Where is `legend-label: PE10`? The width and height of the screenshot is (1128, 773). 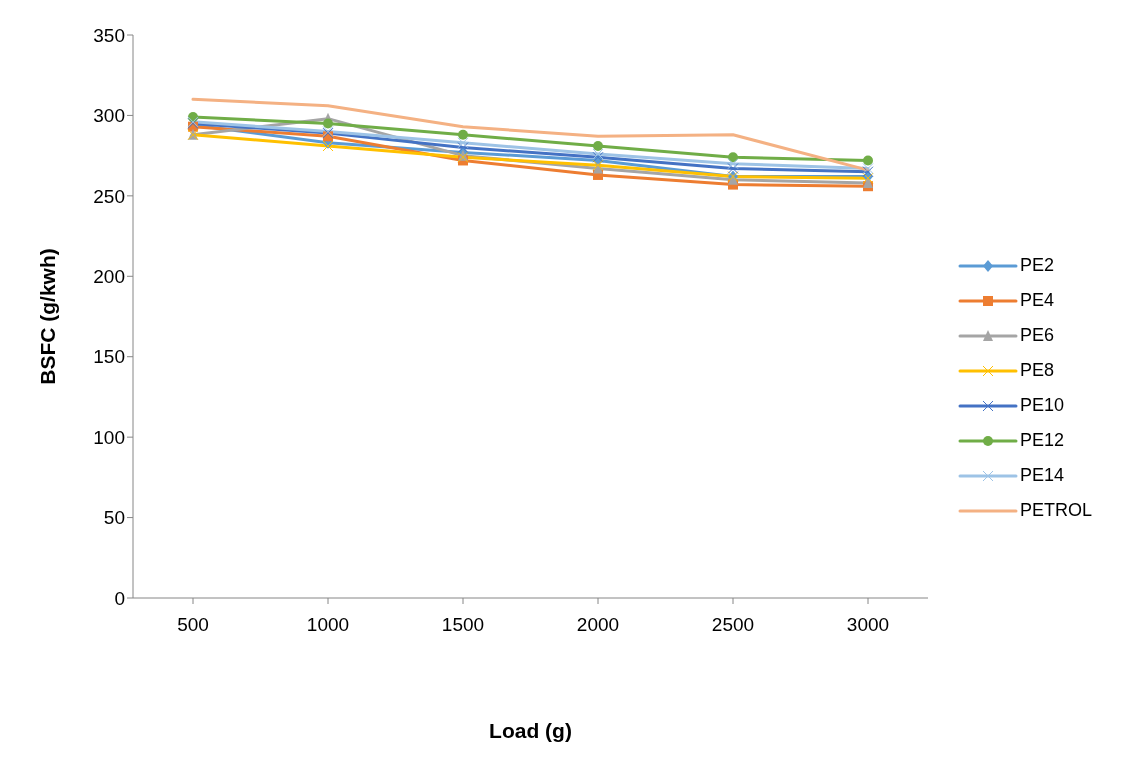 legend-label: PE10 is located at coordinates (1042, 405).